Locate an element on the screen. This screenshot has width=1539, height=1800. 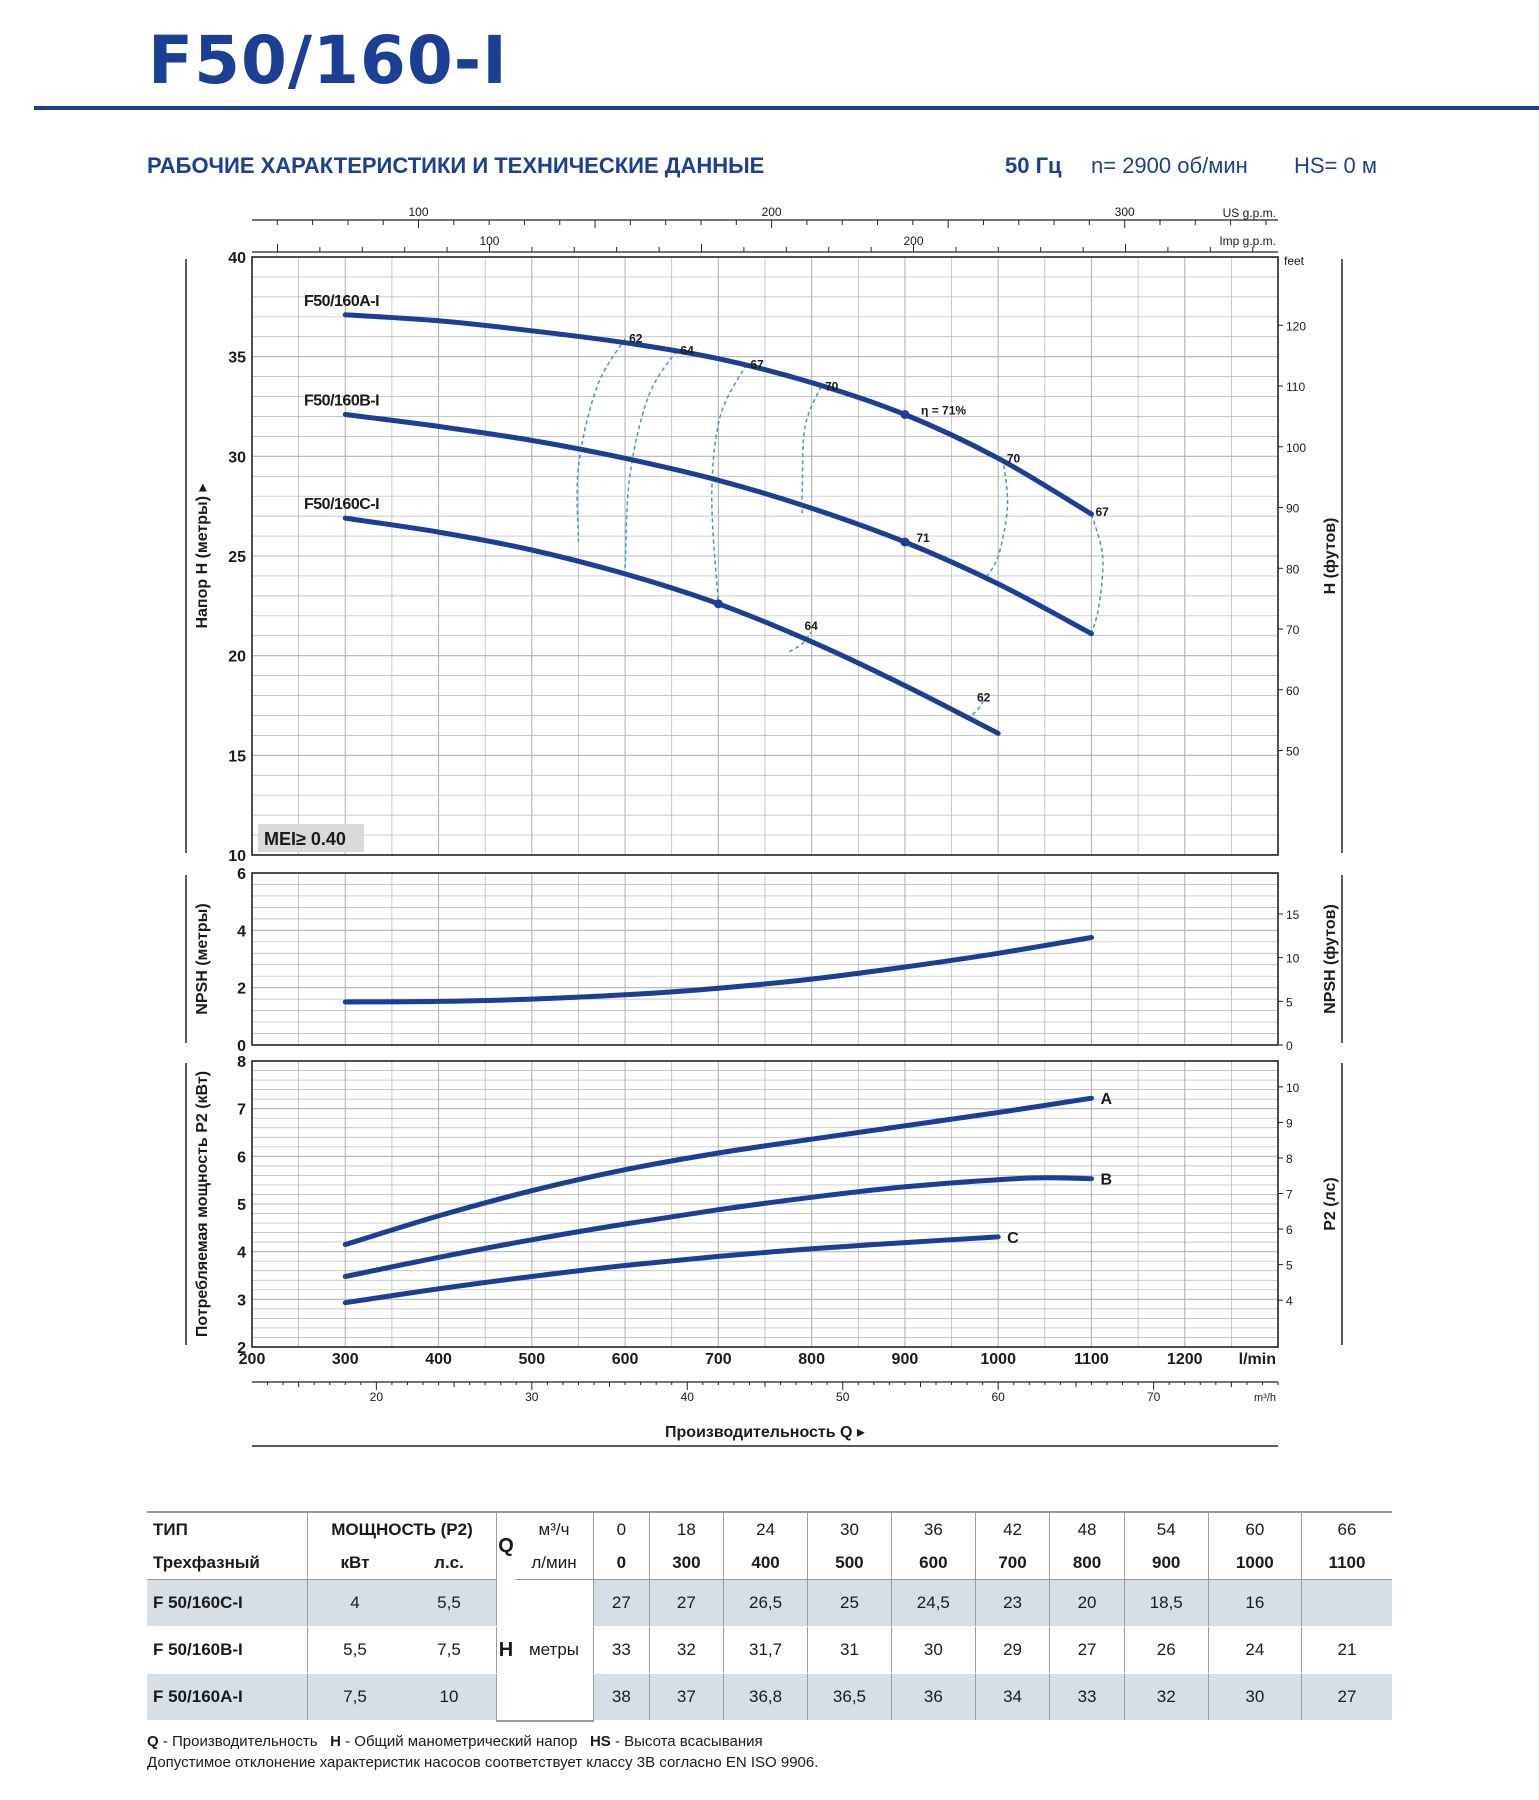
model-cell: F 50/160C-I is located at coordinates (227, 1603).